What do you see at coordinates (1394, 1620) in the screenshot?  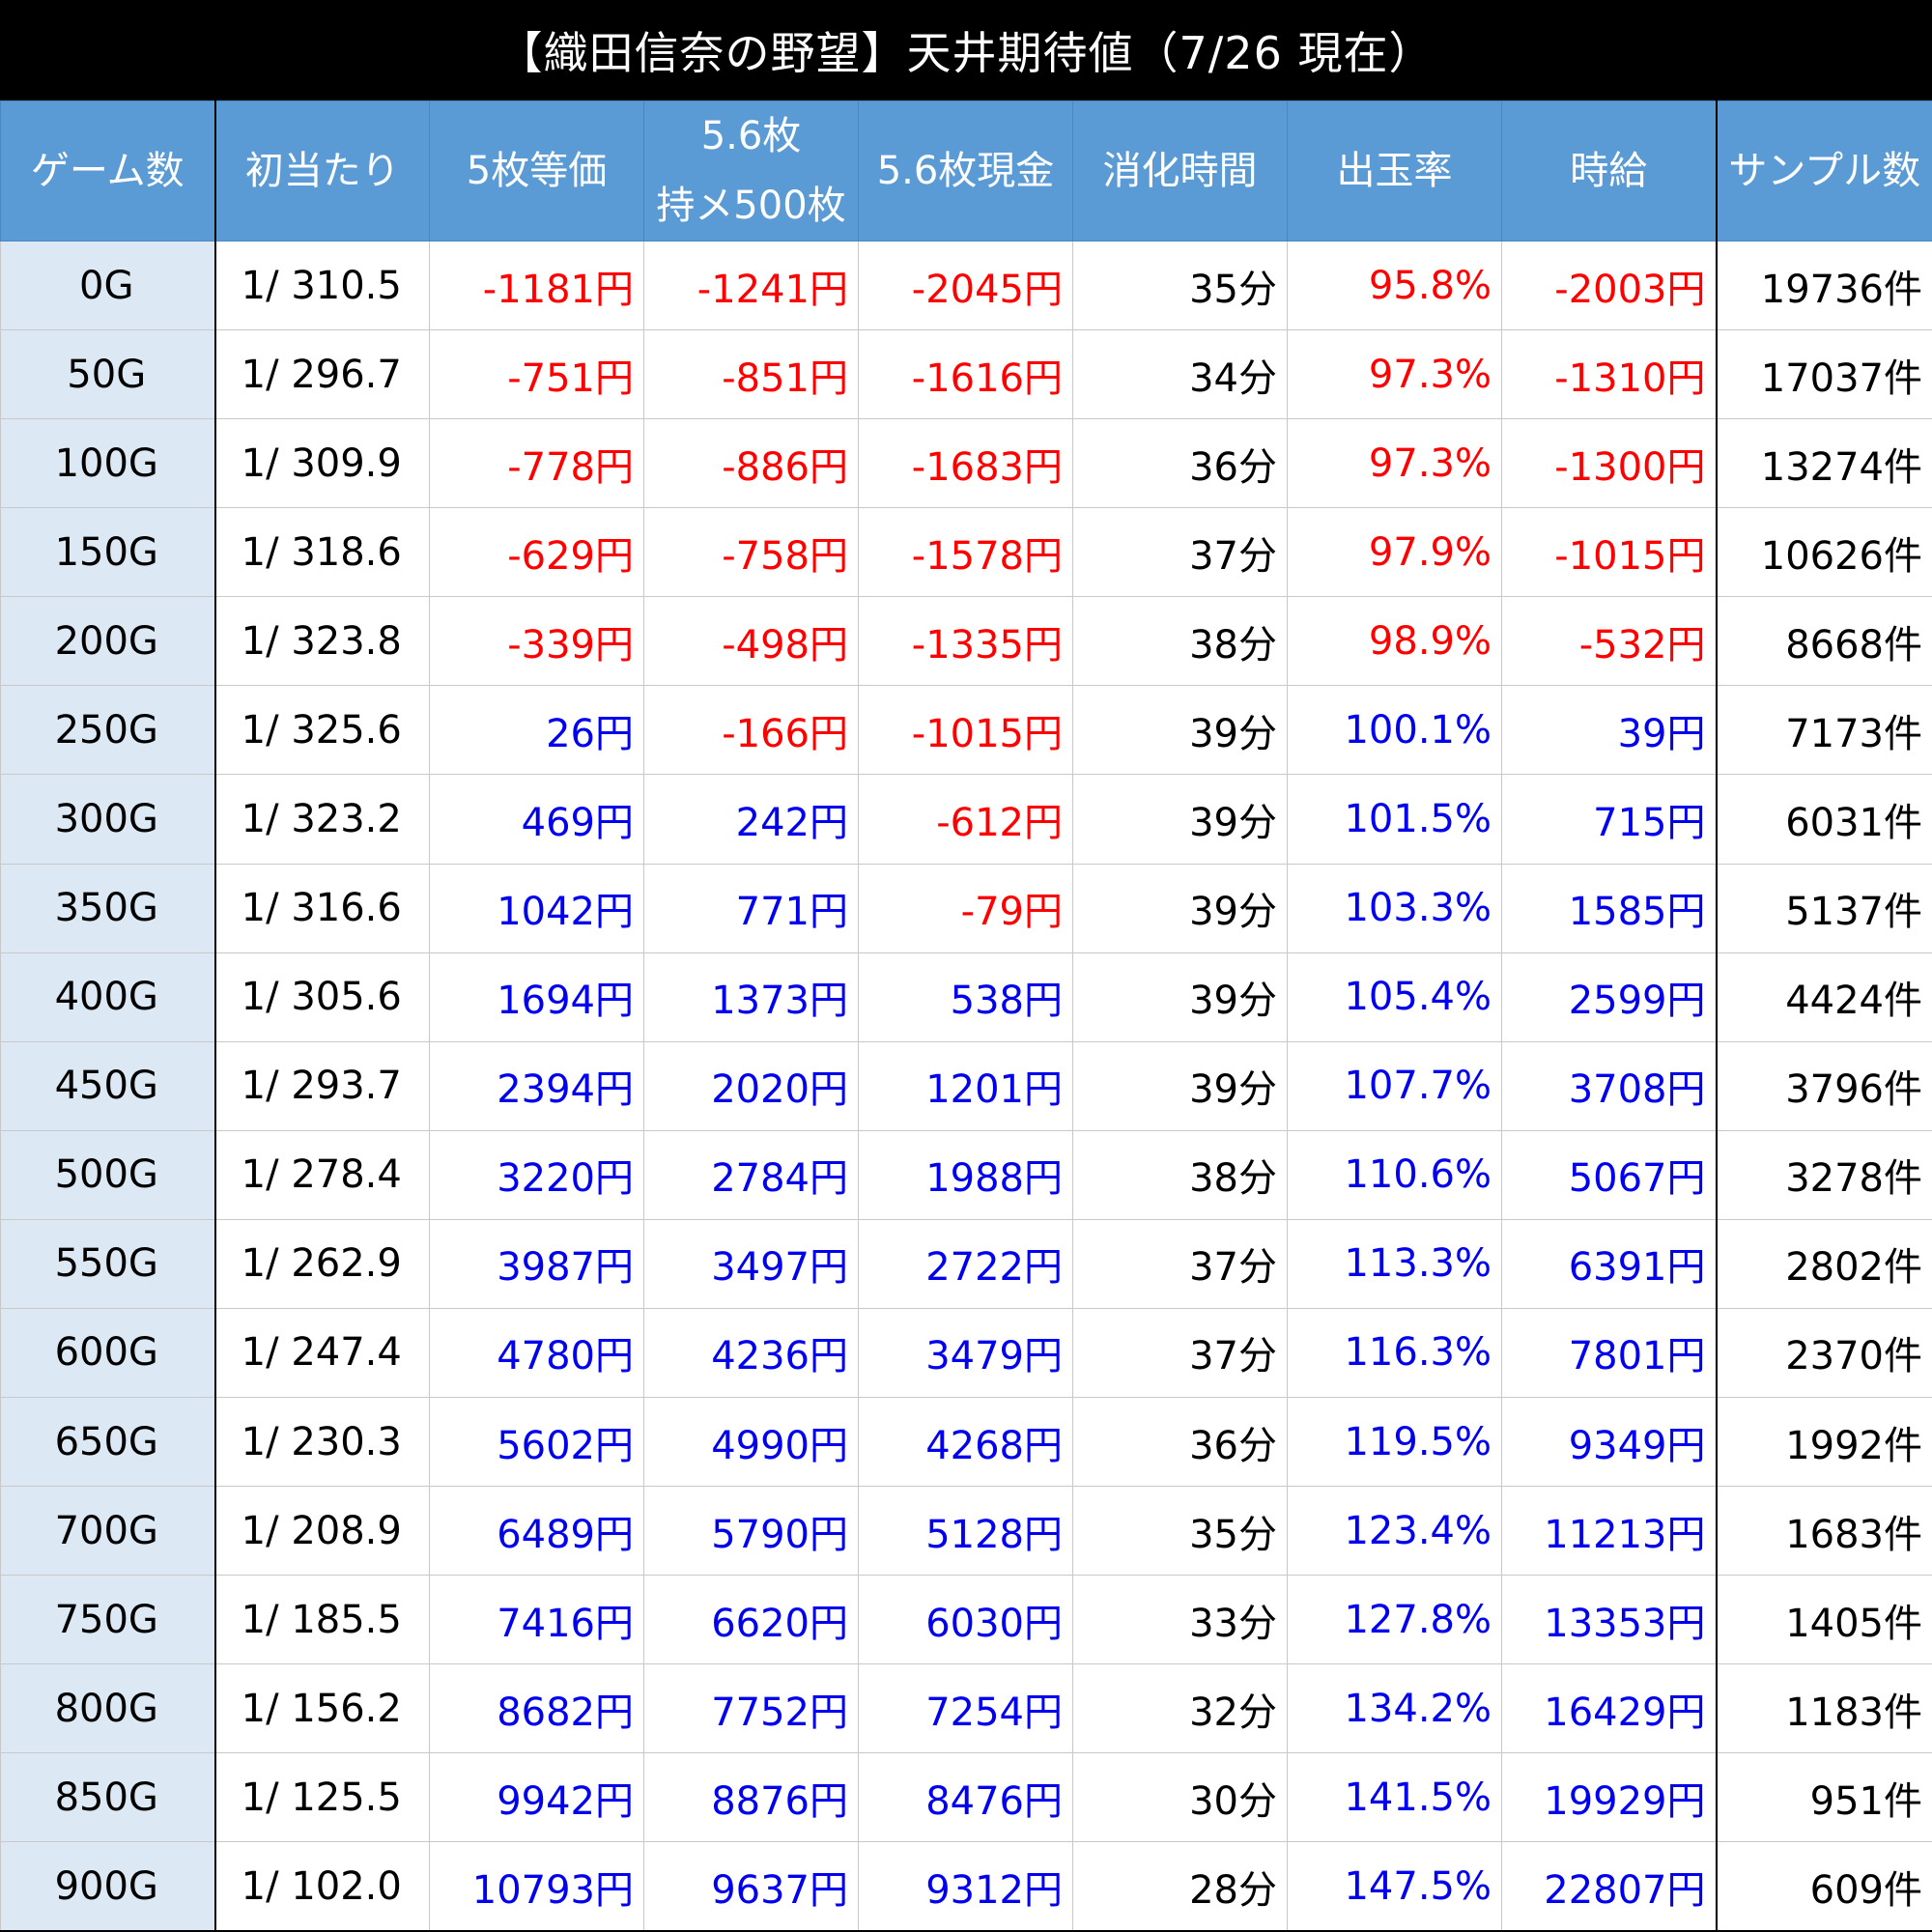 I see `table-cell: 127.8%` at bounding box center [1394, 1620].